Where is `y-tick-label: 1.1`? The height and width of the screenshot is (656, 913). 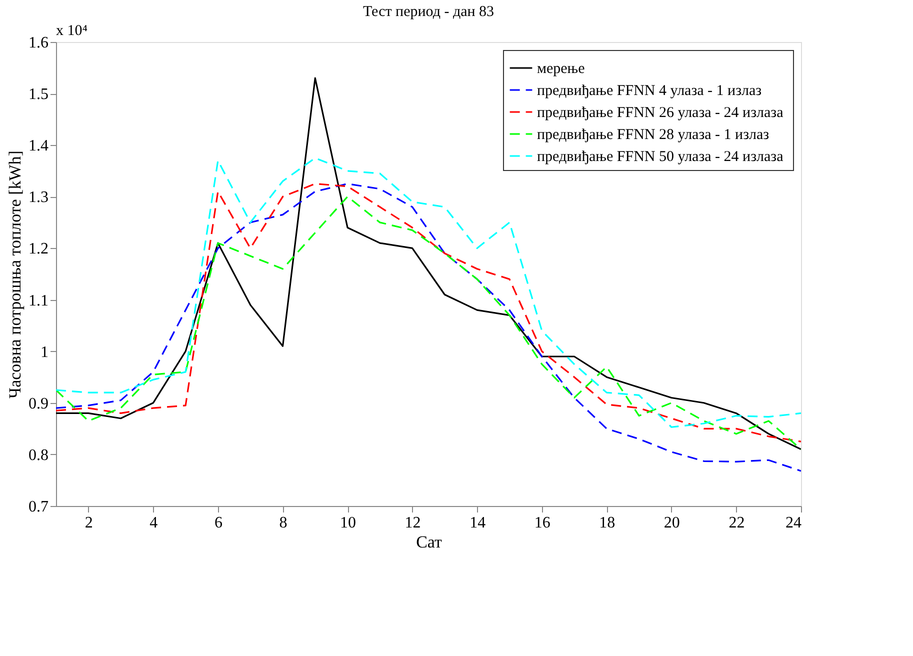
y-tick-label: 1.1 is located at coordinates (38, 301).